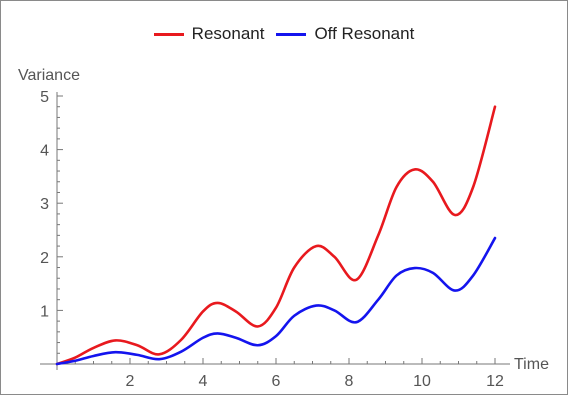 The height and width of the screenshot is (395, 568). I want to click on legend: Resonant Off Resonant, so click(284, 34).